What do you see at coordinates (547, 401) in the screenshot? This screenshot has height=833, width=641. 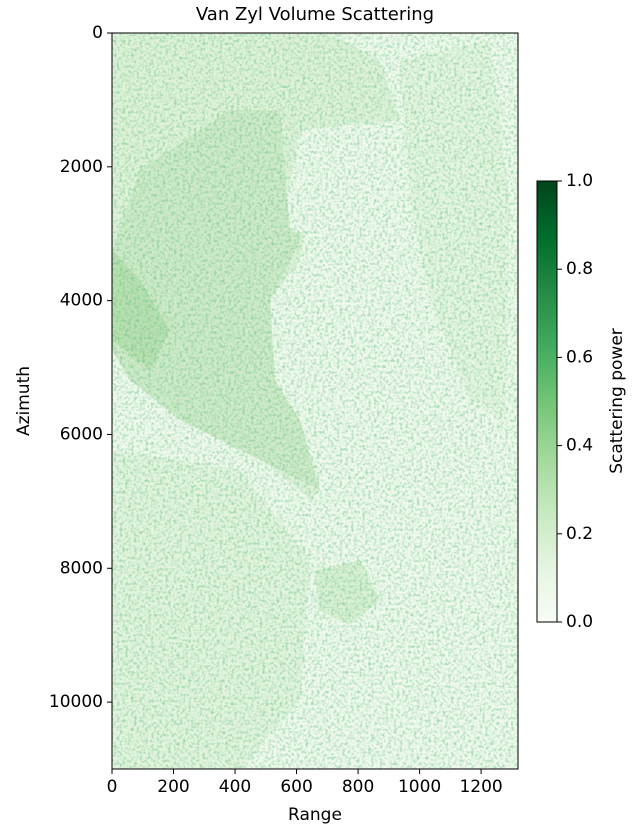 I see `colorbar` at bounding box center [547, 401].